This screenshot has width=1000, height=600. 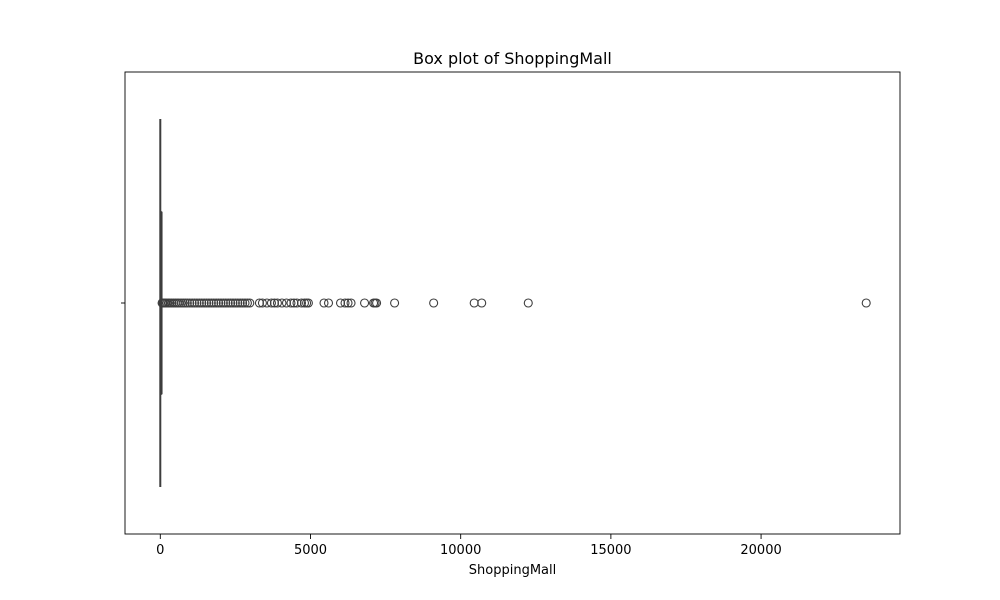 I want to click on chart-title: Box plot of ShoppingMall, so click(x=512, y=58).